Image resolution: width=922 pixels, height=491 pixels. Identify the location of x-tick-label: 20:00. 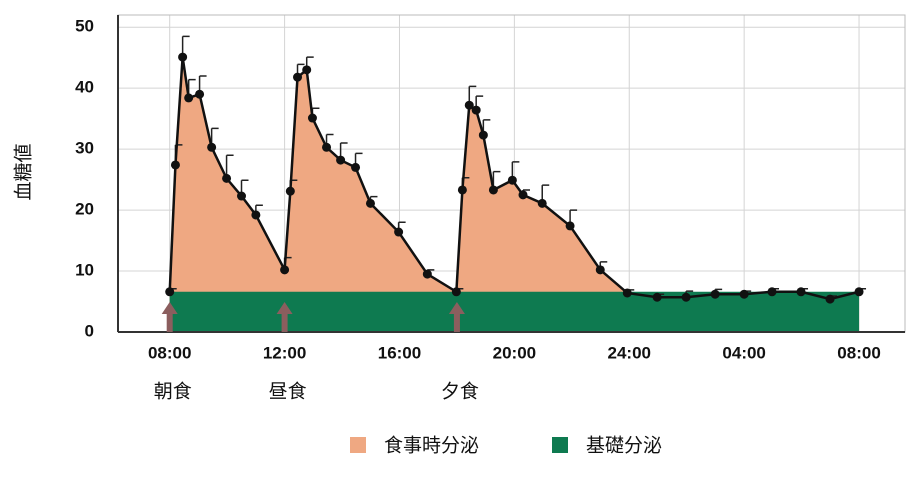
(514, 352).